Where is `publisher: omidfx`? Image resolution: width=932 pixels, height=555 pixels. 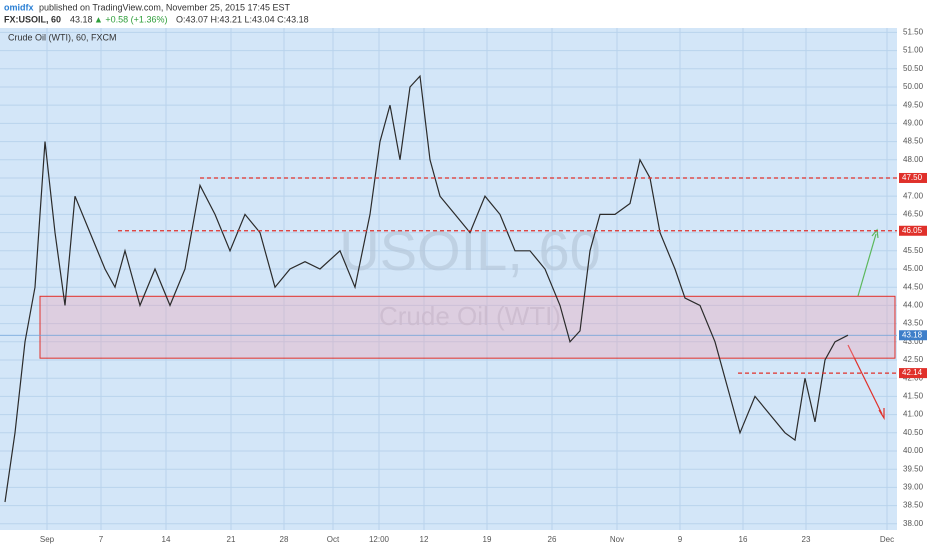
publisher: omidfx is located at coordinates (19, 7).